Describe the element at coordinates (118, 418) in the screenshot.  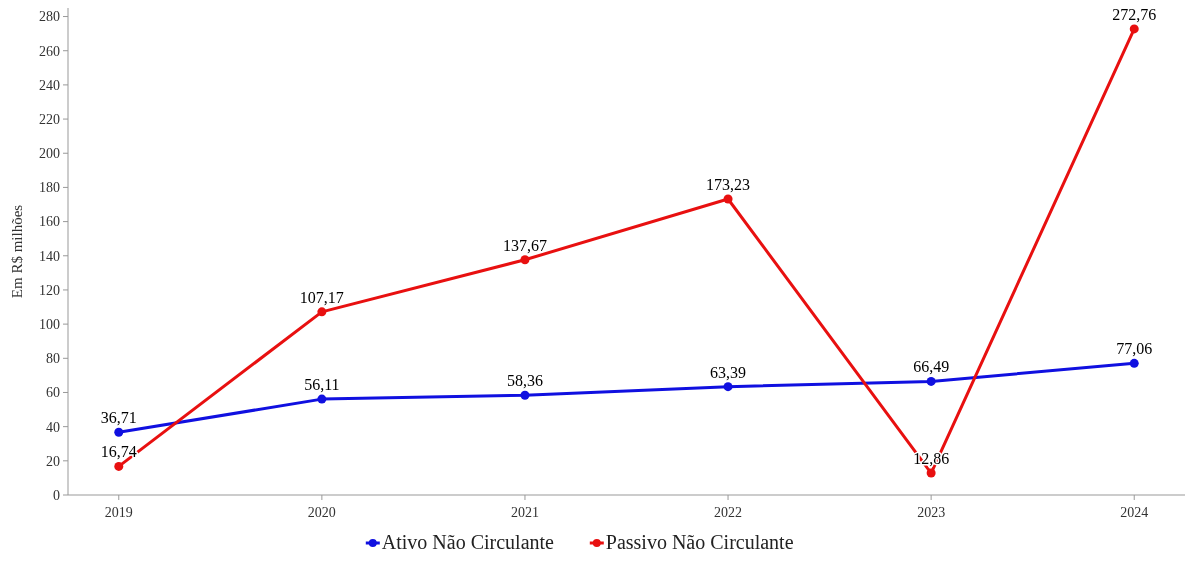
I see `data-label: 36,71` at that location.